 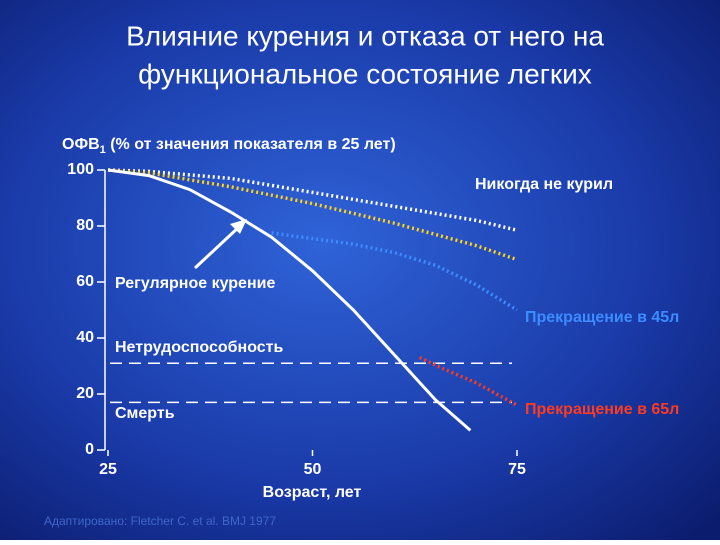 What do you see at coordinates (217, 247) in the screenshot?
I see `arrow` at bounding box center [217, 247].